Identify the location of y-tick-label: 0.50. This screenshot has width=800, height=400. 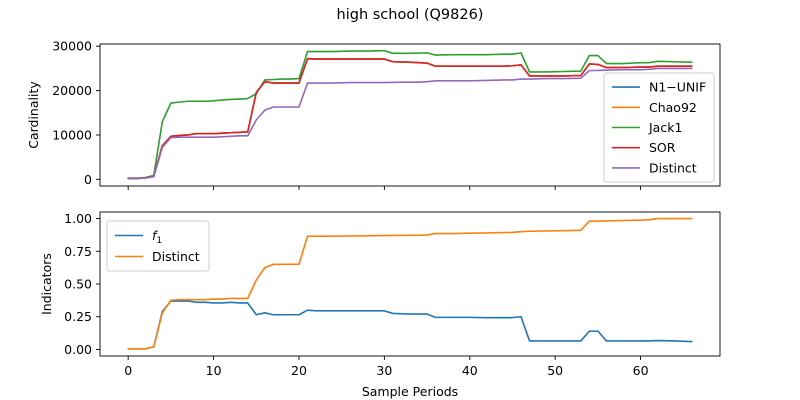
(78, 284).